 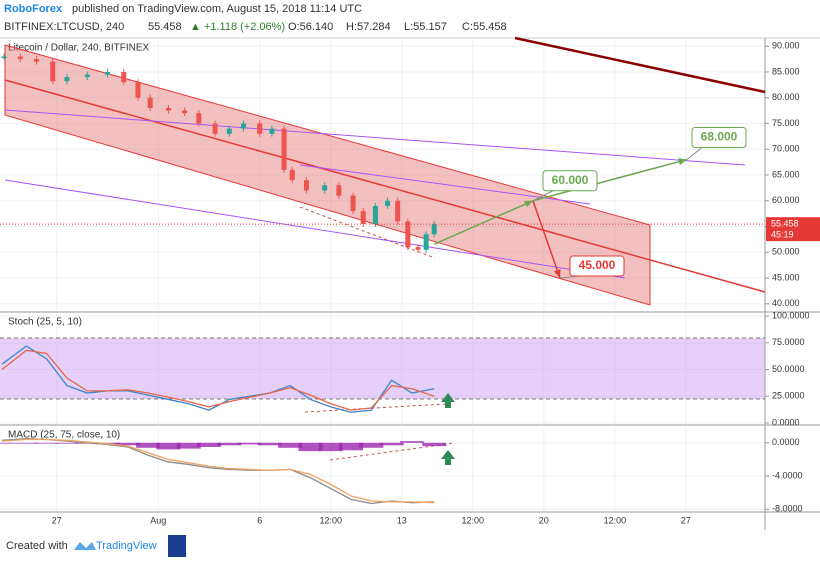 I want to click on panel-title: MACD (25, 75, close, 10), so click(x=64, y=435).